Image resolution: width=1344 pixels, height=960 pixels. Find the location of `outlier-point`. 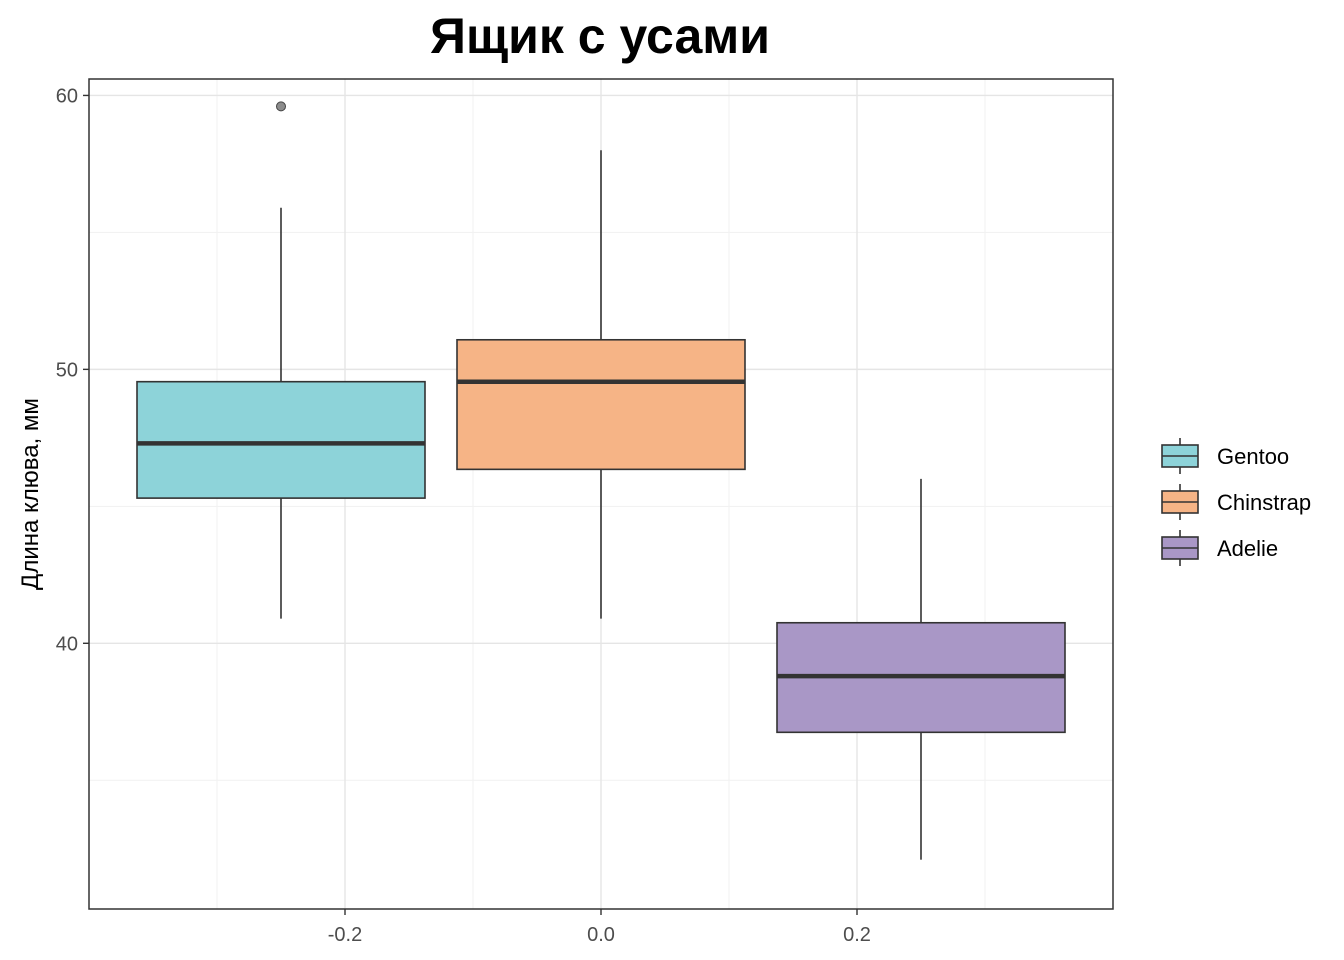

outlier-point is located at coordinates (281, 106).